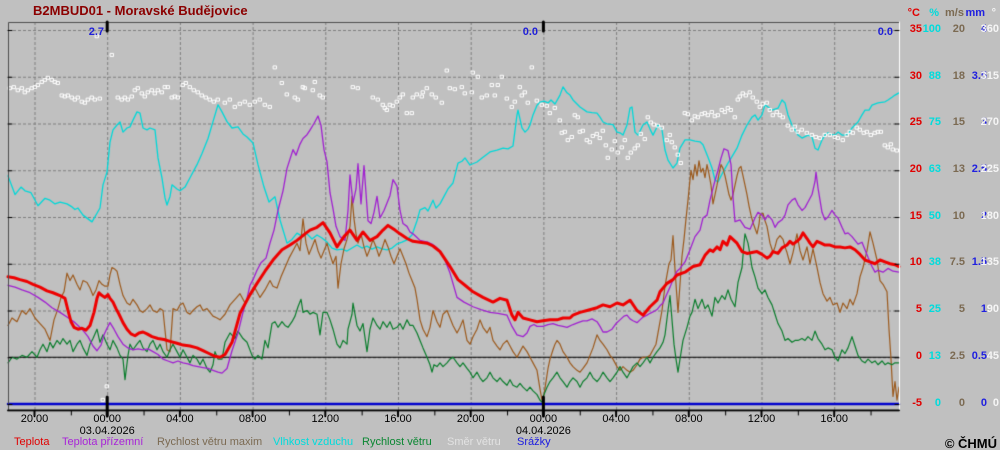 The image size is (1000, 450). I want to click on time-label-0: 20:00, so click(34, 419).